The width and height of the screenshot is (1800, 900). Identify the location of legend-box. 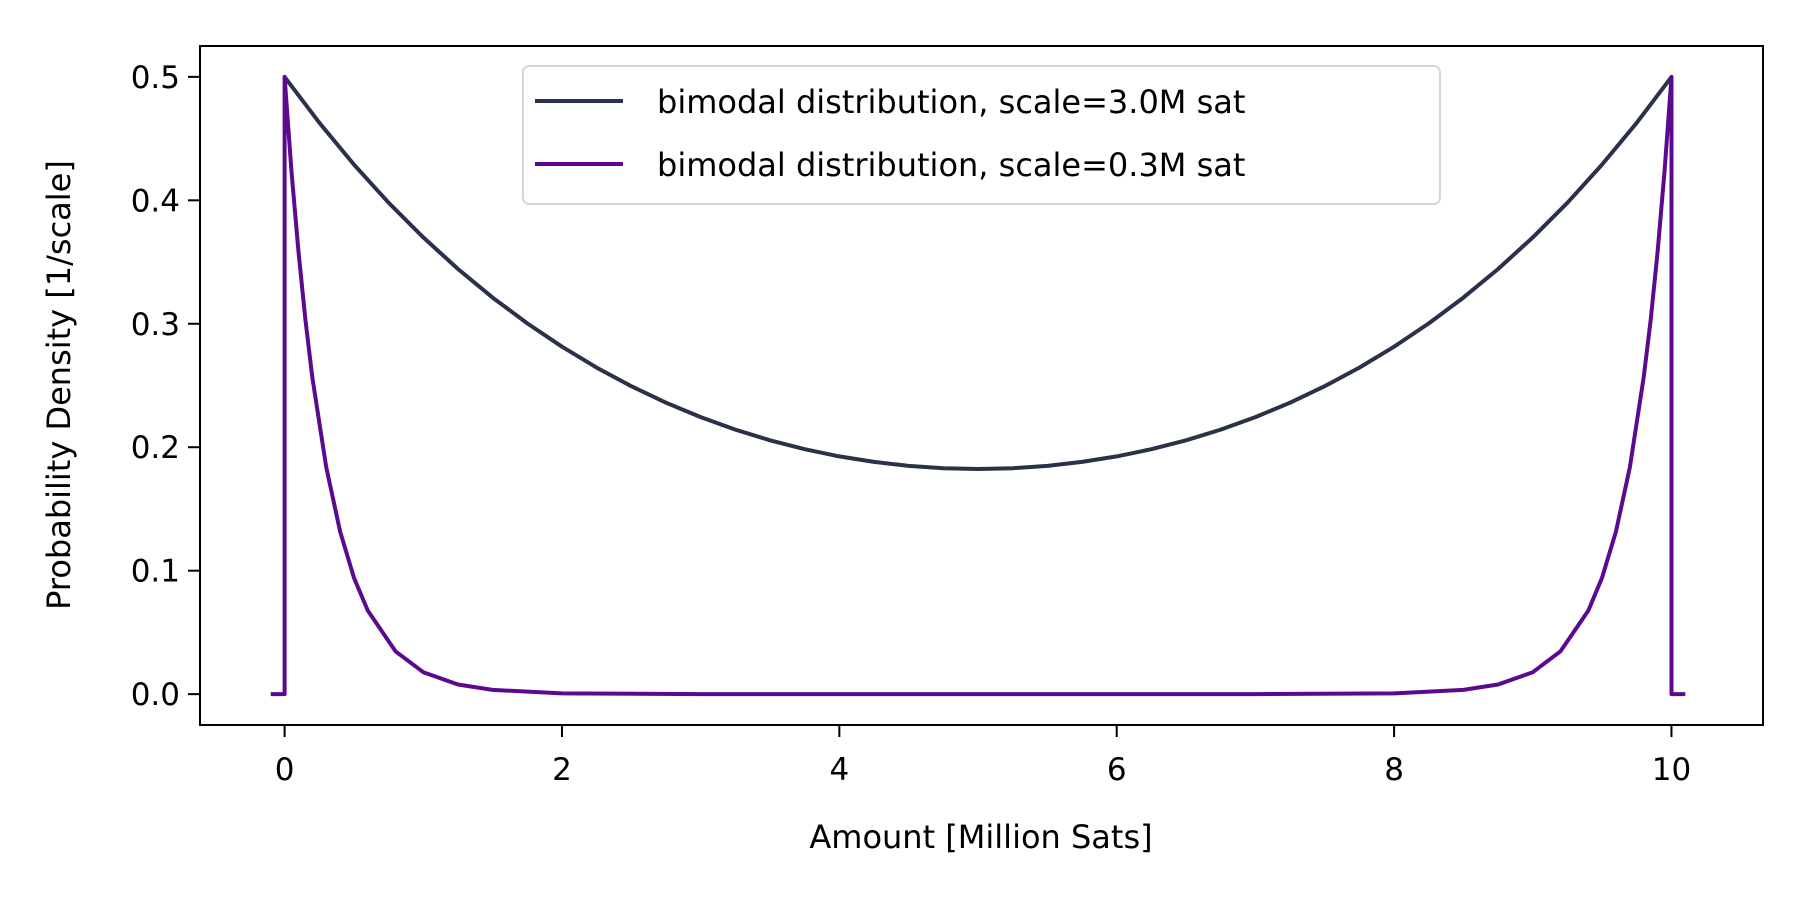
(981, 135).